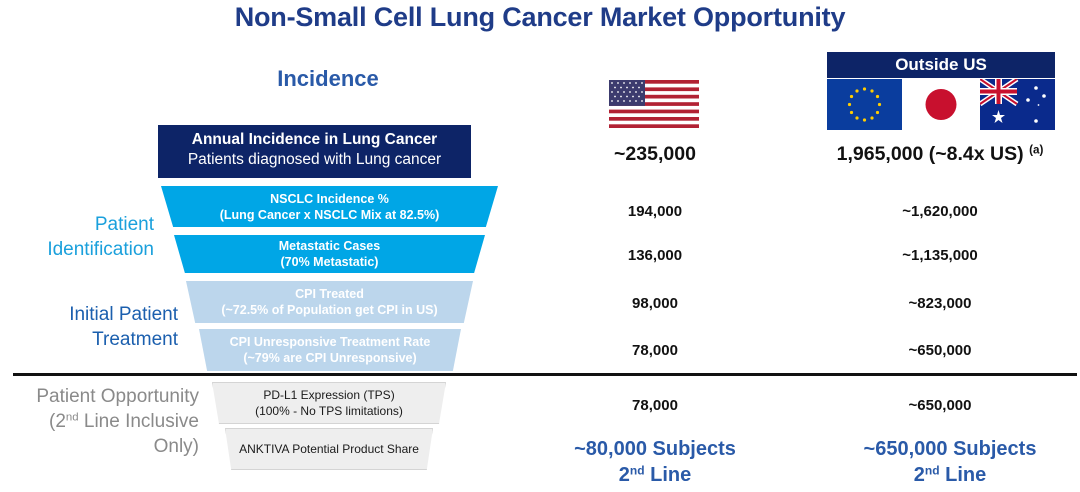 The image size is (1080, 492). I want to click on label-line: Patient, so click(124, 224).